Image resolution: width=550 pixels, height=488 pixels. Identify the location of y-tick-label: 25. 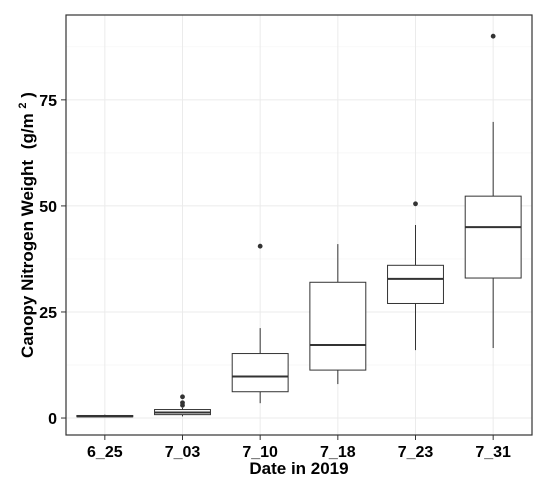
(48, 313).